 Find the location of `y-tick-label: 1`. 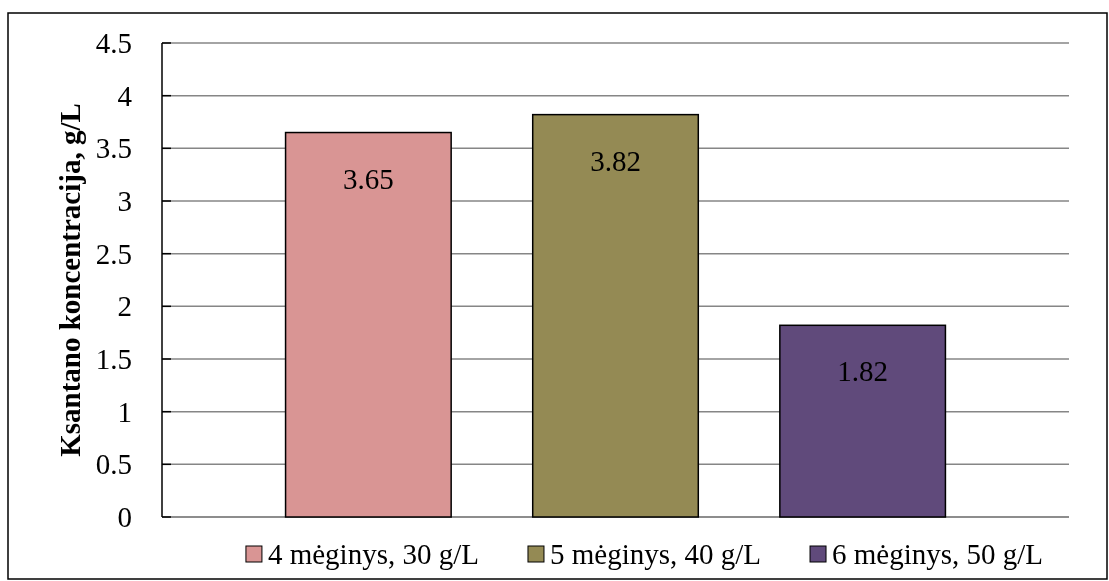

y-tick-label: 1 is located at coordinates (124, 411).